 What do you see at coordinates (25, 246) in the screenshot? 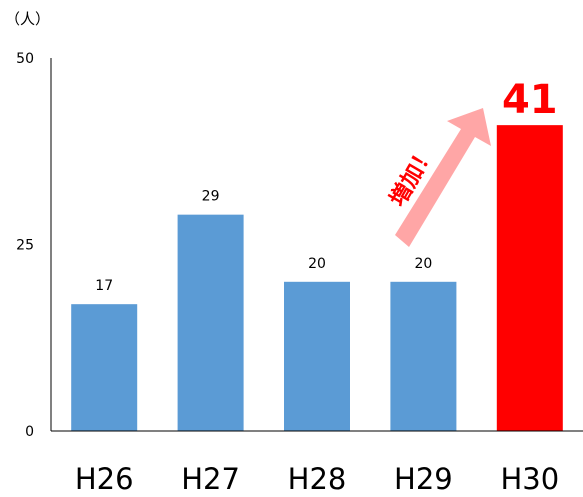
I see `y-tick-label: 25` at bounding box center [25, 246].